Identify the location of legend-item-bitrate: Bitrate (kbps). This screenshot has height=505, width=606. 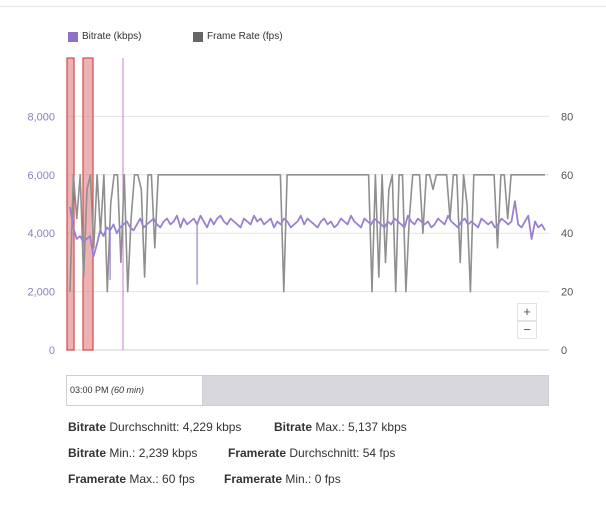
(104, 36).